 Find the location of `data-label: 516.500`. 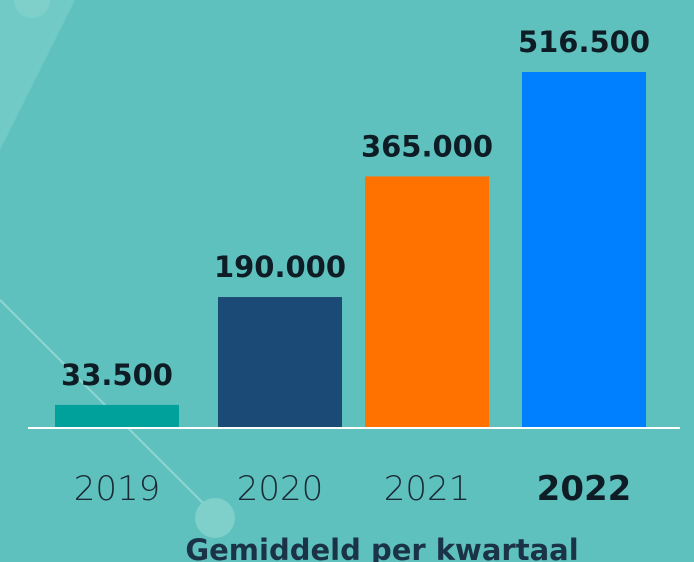

data-label: 516.500 is located at coordinates (584, 42).